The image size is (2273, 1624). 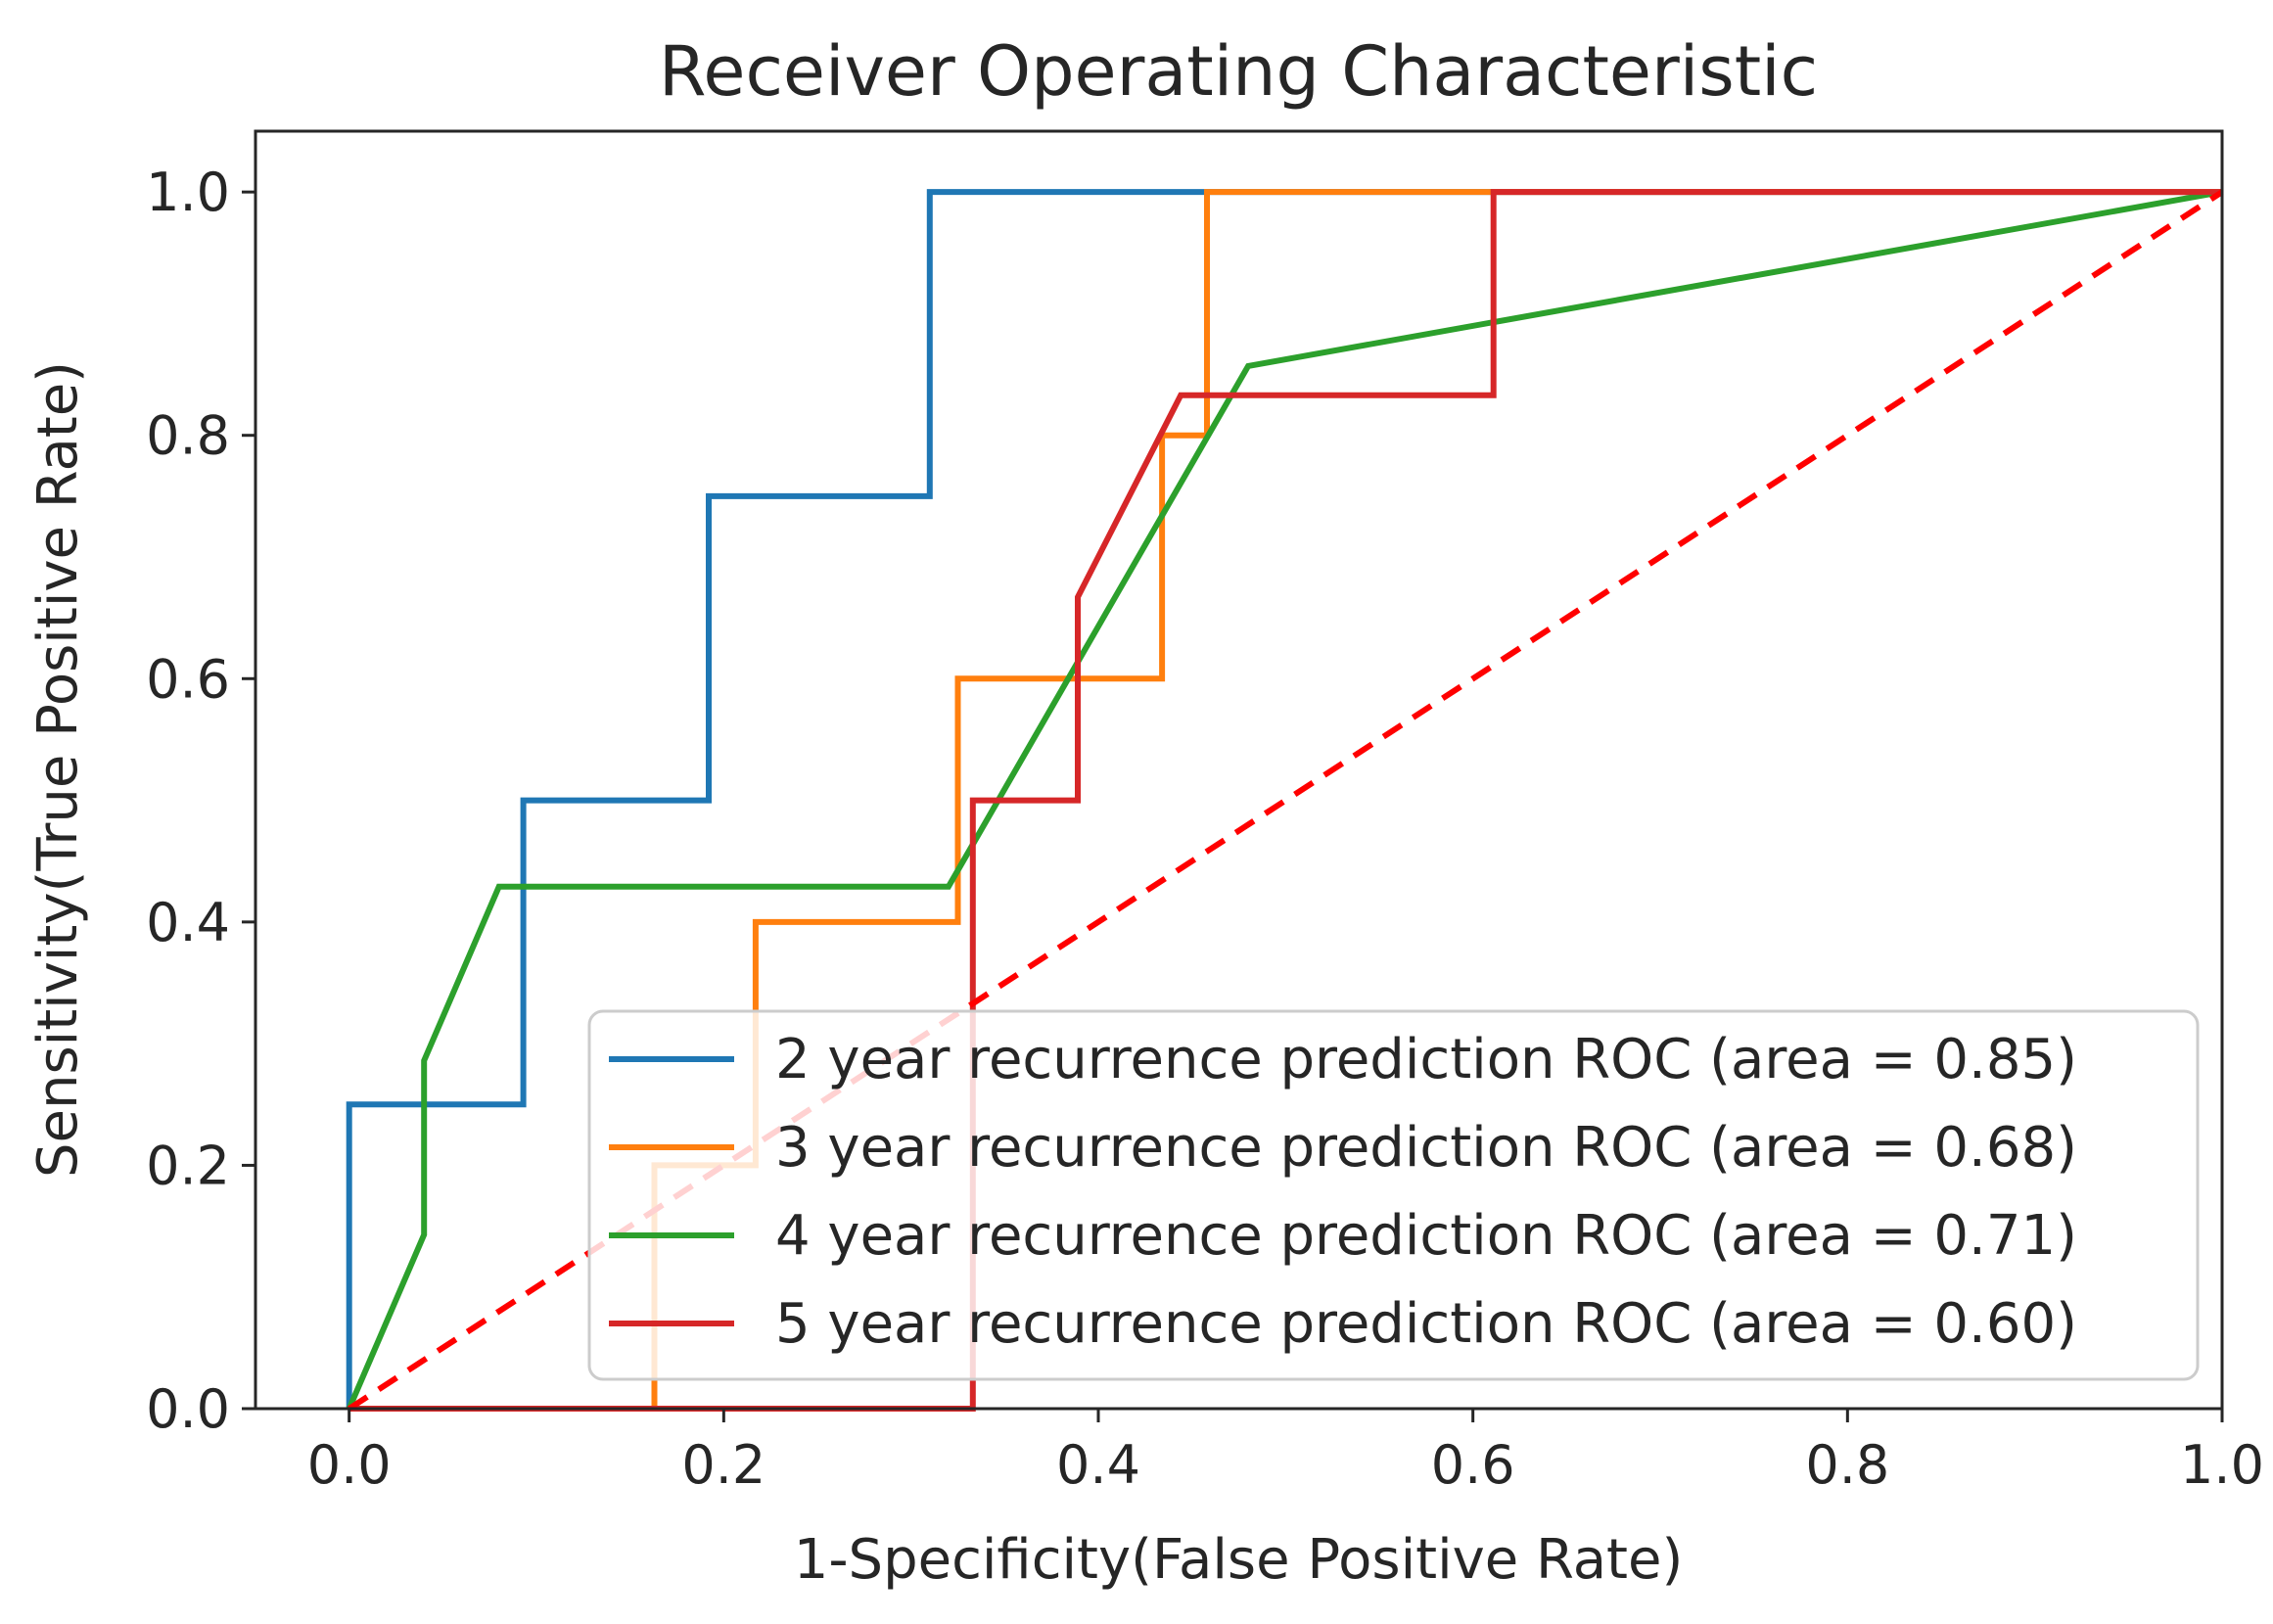 I want to click on y-tick-label: 0.4, so click(x=188, y=922).